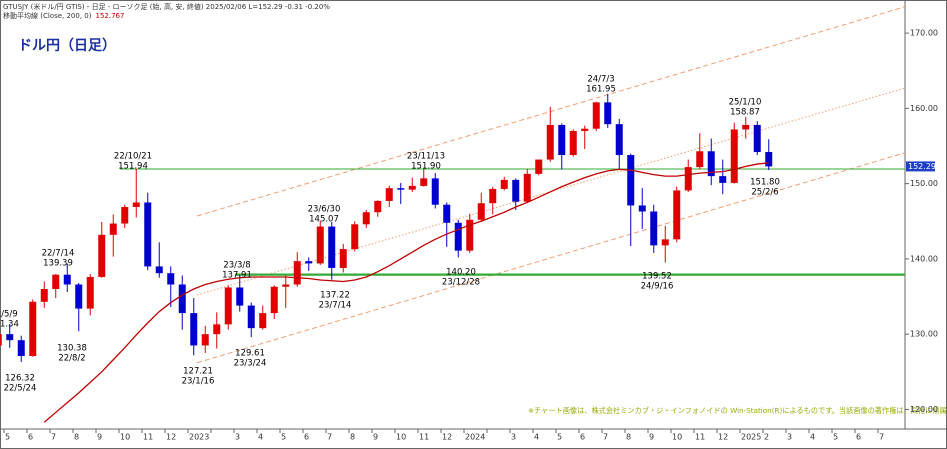 The width and height of the screenshot is (947, 449). I want to click on x-tick-label: 3, so click(789, 437).